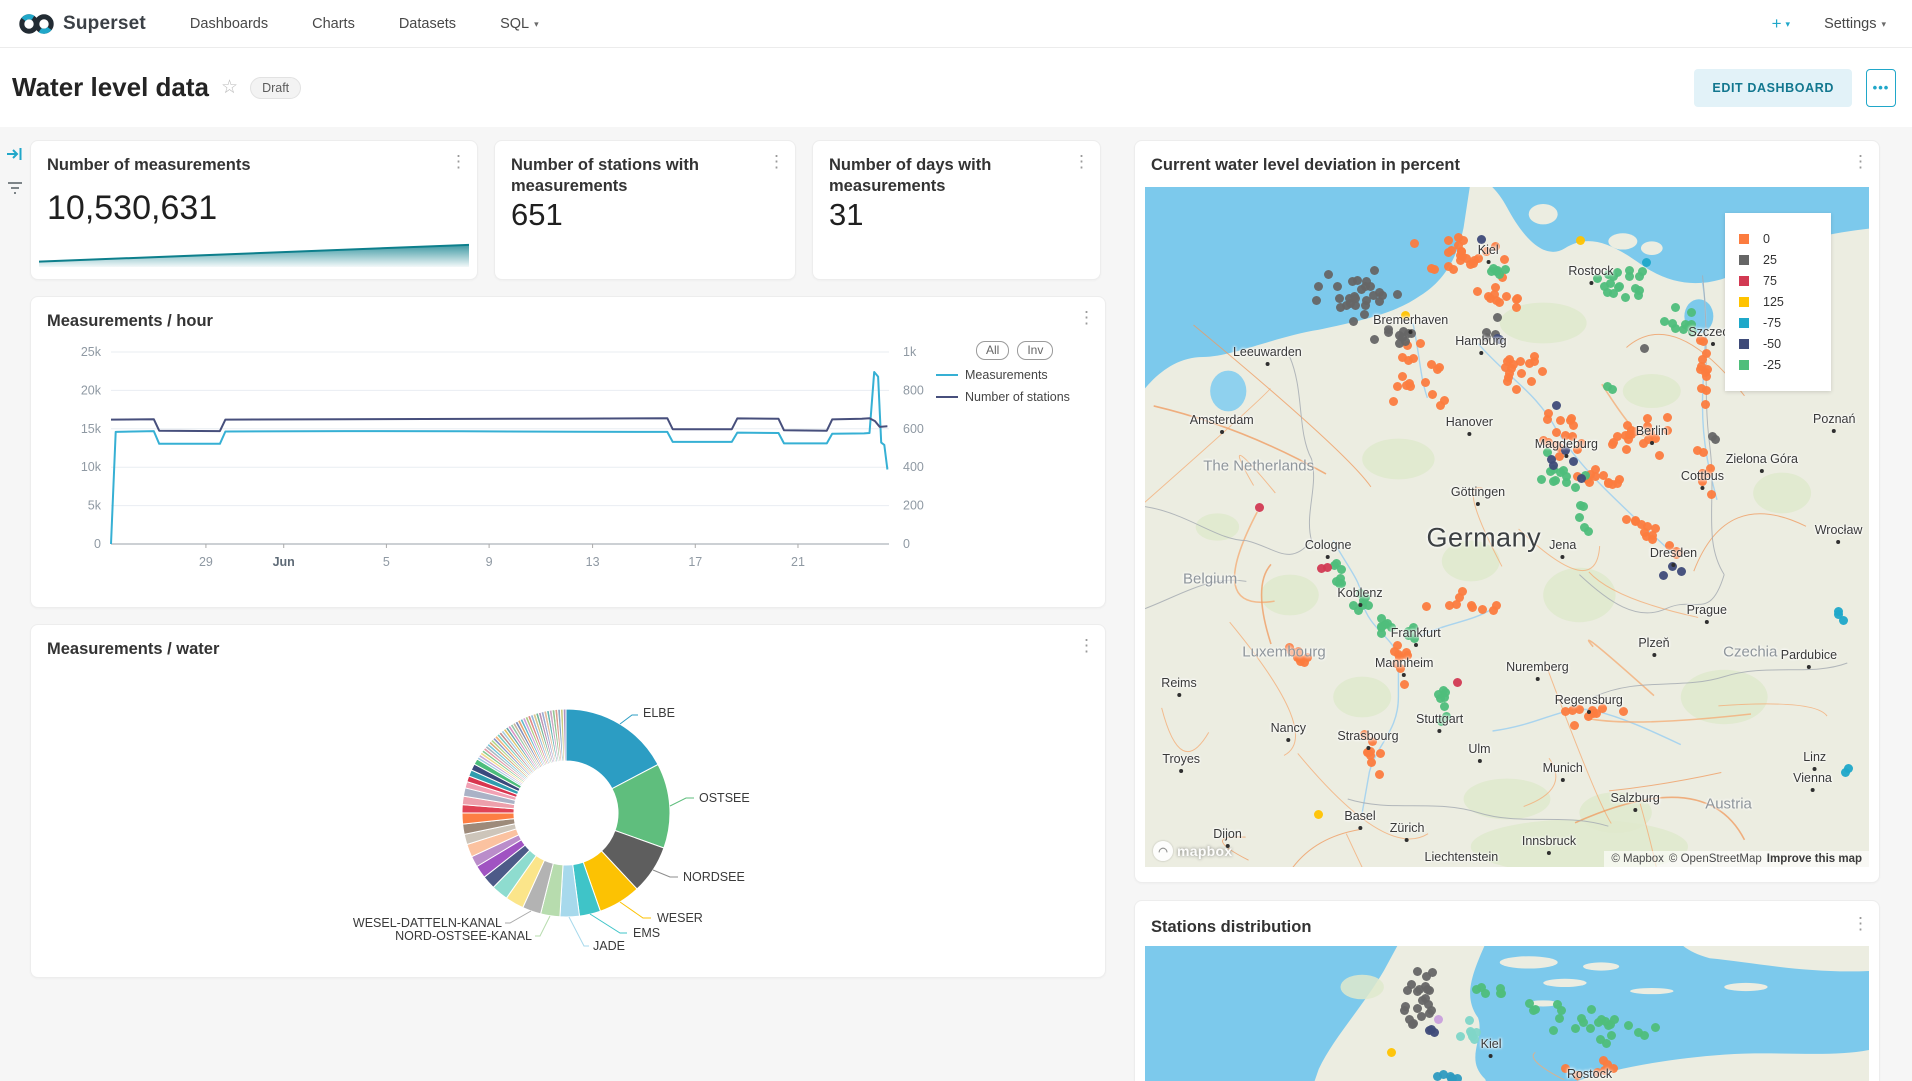 Image resolution: width=1912 pixels, height=1081 pixels. Describe the element at coordinates (229, 24) in the screenshot. I see `nav-item-dashboards: Dashboards` at that location.